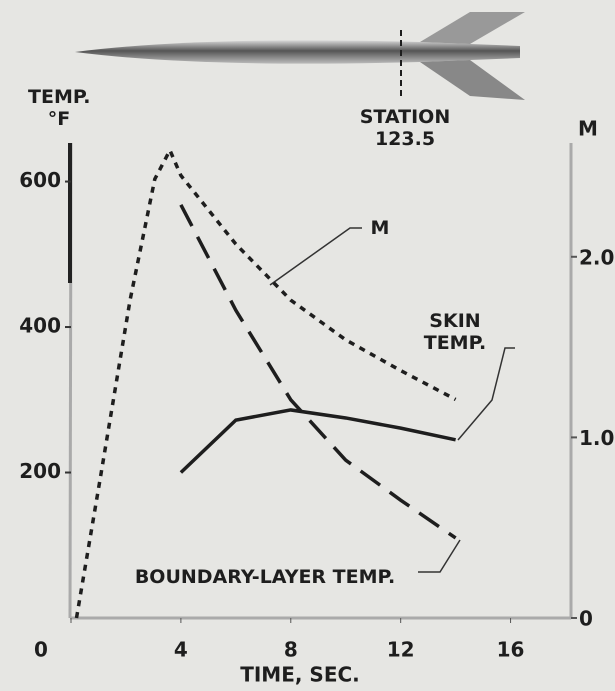  I want to click on y2-tick-label: 1.0, so click(596, 438).